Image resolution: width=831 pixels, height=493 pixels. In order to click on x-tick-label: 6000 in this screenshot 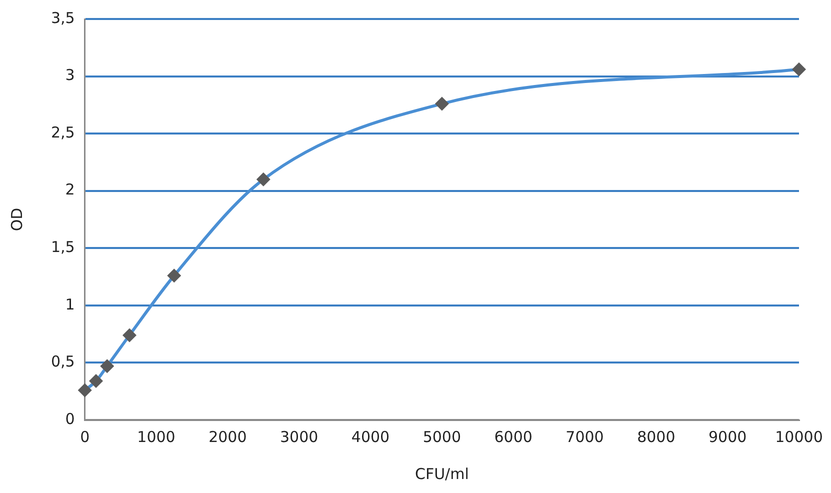, I will do `click(513, 437)`.